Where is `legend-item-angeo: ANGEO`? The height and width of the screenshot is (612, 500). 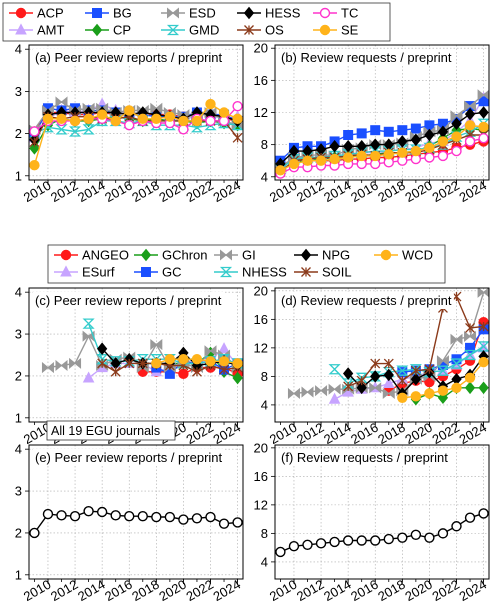
legend-item-angeo: ANGEO is located at coordinates (91, 255).